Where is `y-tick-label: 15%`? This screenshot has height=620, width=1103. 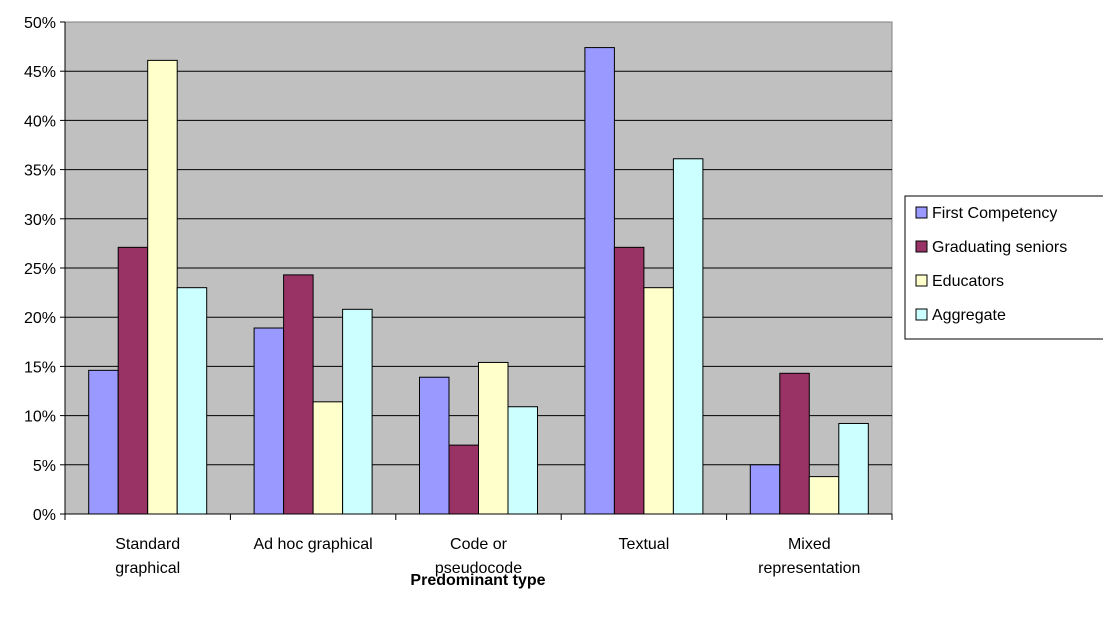 y-tick-label: 15% is located at coordinates (40, 367).